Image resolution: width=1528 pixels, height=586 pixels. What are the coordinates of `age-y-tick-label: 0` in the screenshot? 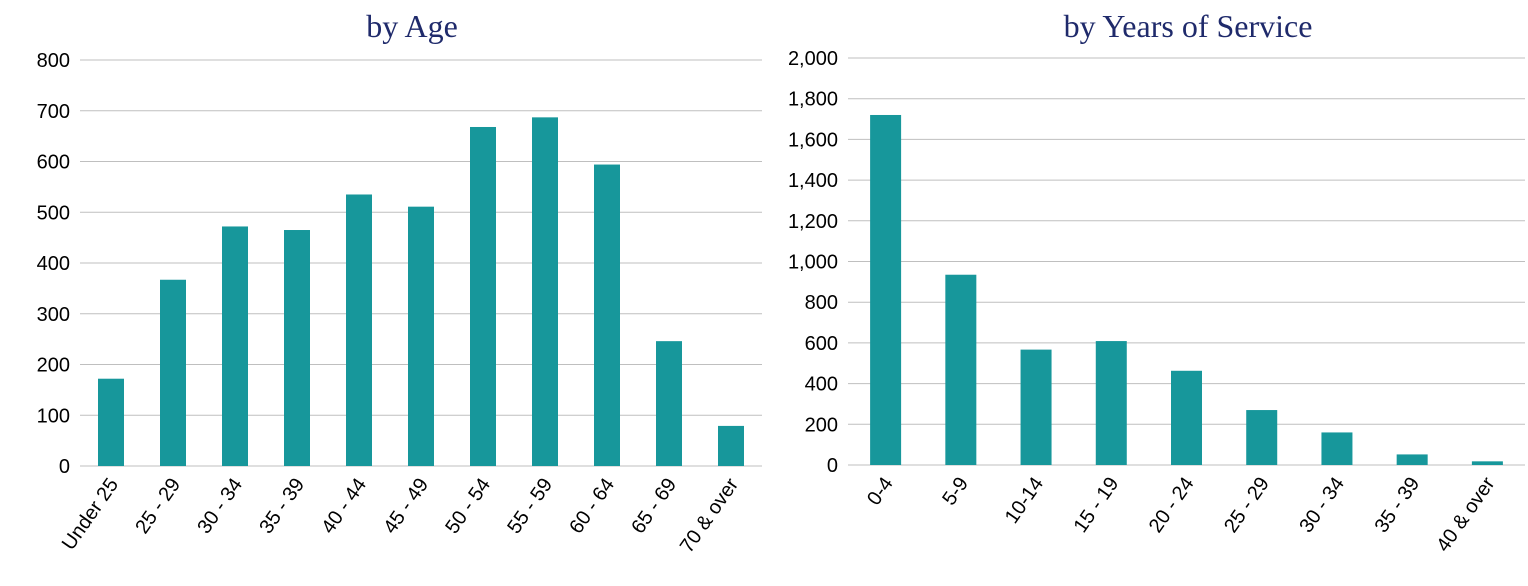 It's located at (64, 467).